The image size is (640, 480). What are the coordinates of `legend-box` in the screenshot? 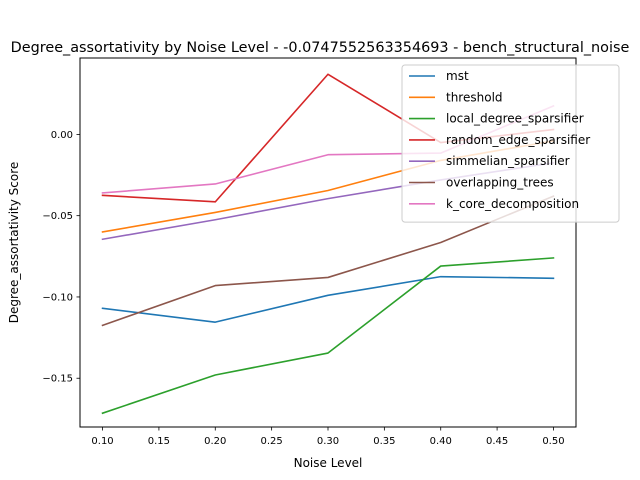 It's located at (510, 143).